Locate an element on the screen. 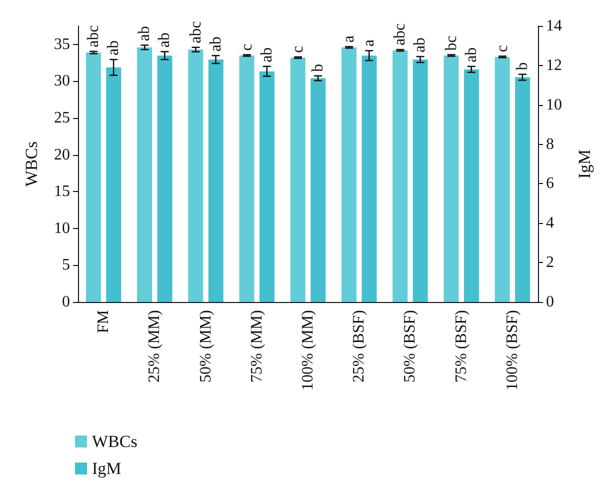  x-tick-label: 100% (BSF) is located at coordinates (512, 350).